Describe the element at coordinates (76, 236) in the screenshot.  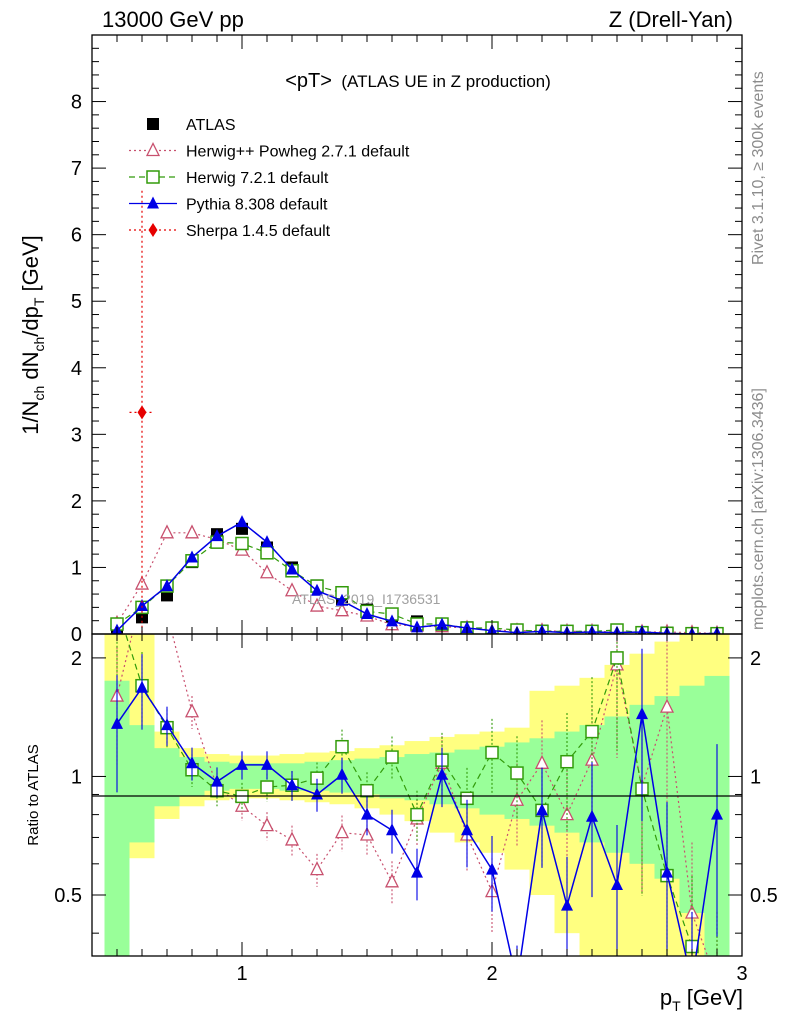
I see `main-y-tick-label: 6` at that location.